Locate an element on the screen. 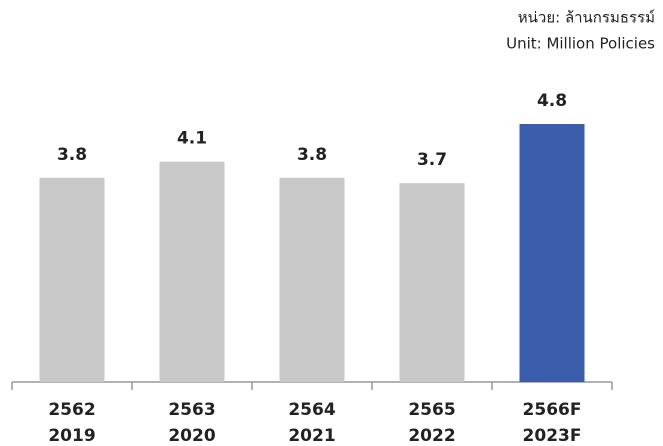 This screenshot has height=446, width=663. x-tick-label: 2023F is located at coordinates (552, 436).